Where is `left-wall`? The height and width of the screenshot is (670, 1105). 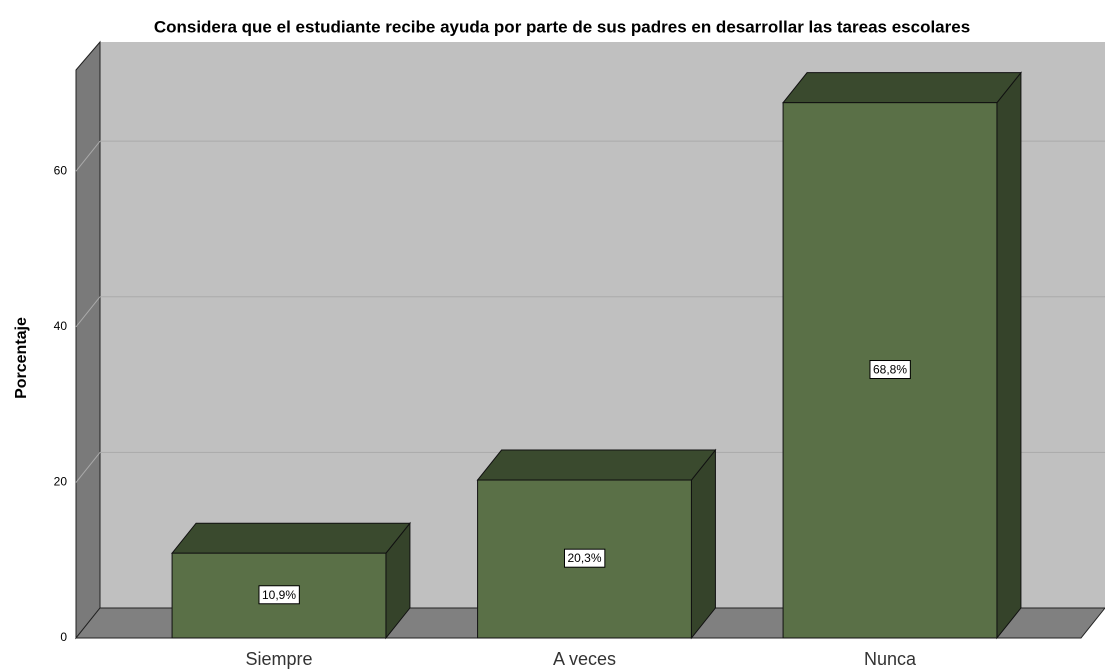
left-wall is located at coordinates (88, 340).